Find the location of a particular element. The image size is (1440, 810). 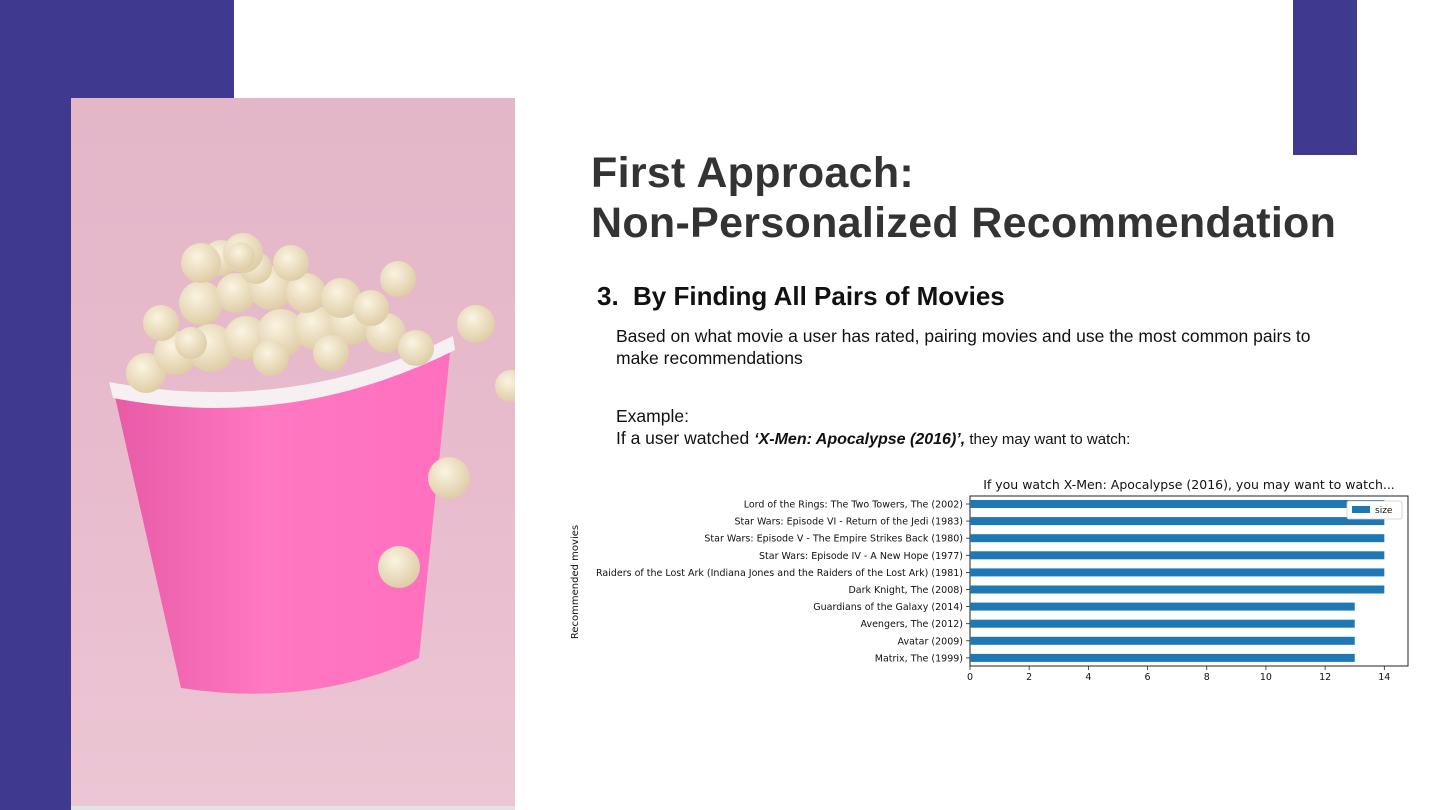

y-tick-label: Matrix, The (1999) is located at coordinates (919, 658).